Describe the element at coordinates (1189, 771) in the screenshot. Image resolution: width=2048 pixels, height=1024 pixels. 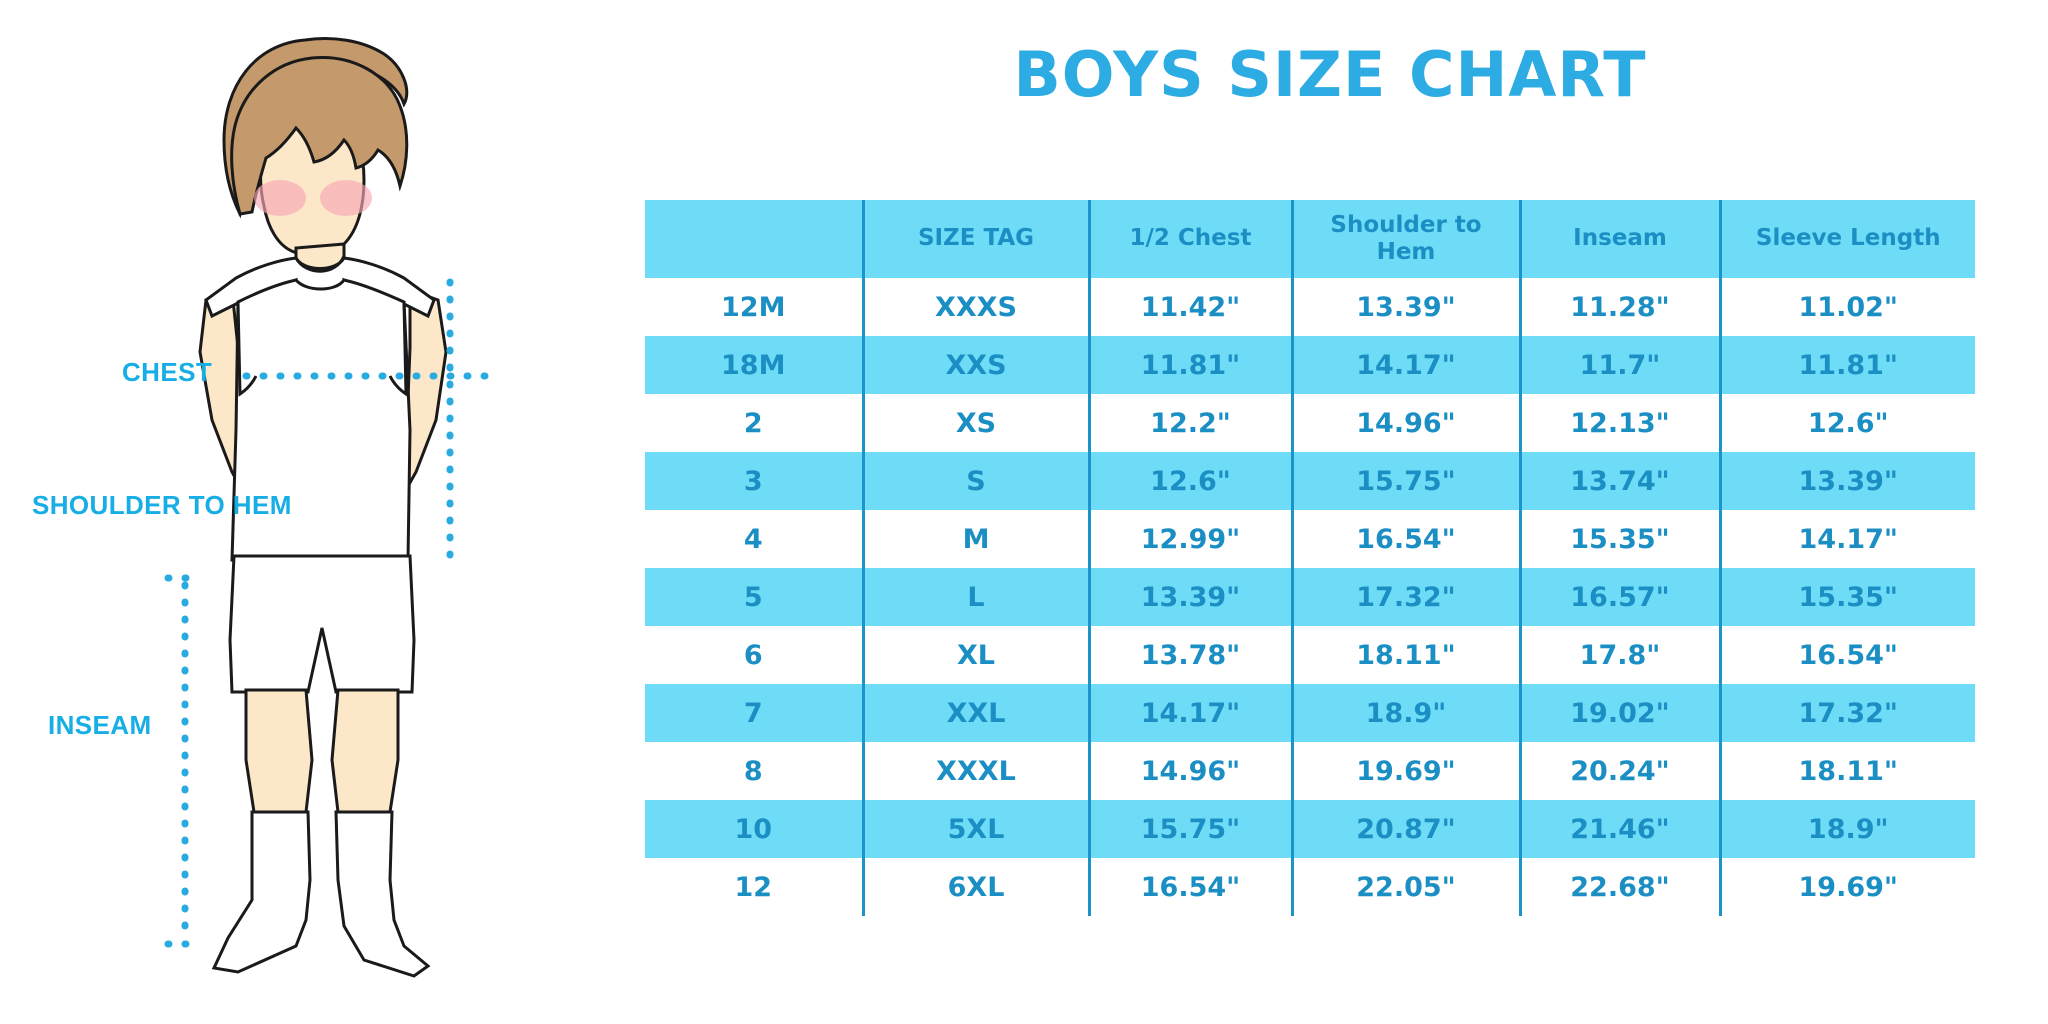
I see `table-cell-half-chest-col: 14.96"` at that location.